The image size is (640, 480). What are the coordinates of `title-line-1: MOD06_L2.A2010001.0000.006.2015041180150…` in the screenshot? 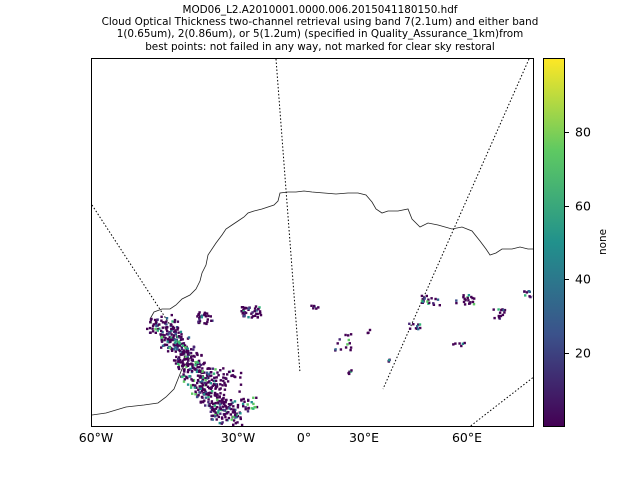 It's located at (320, 10).